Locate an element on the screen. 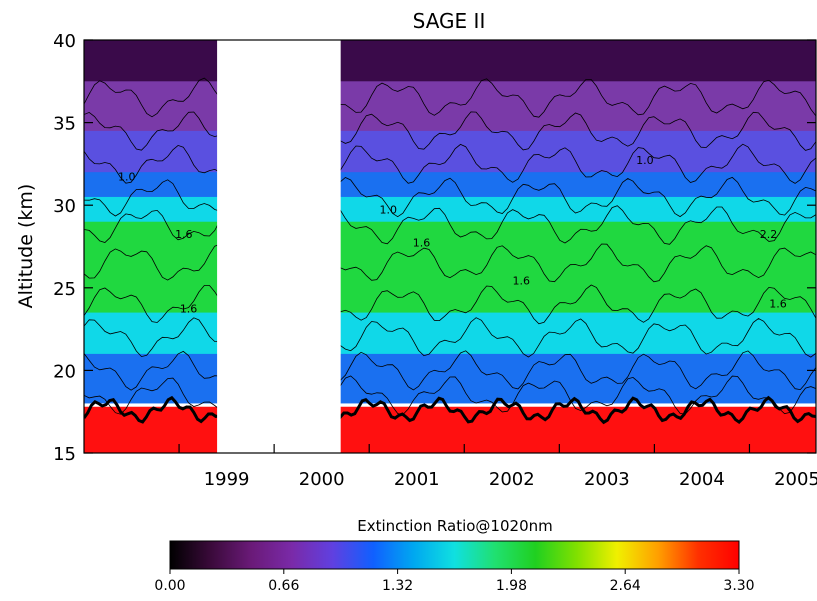 Image resolution: width=817 pixels, height=601 pixels. contour-band-blue-lower is located at coordinates (450, 378).